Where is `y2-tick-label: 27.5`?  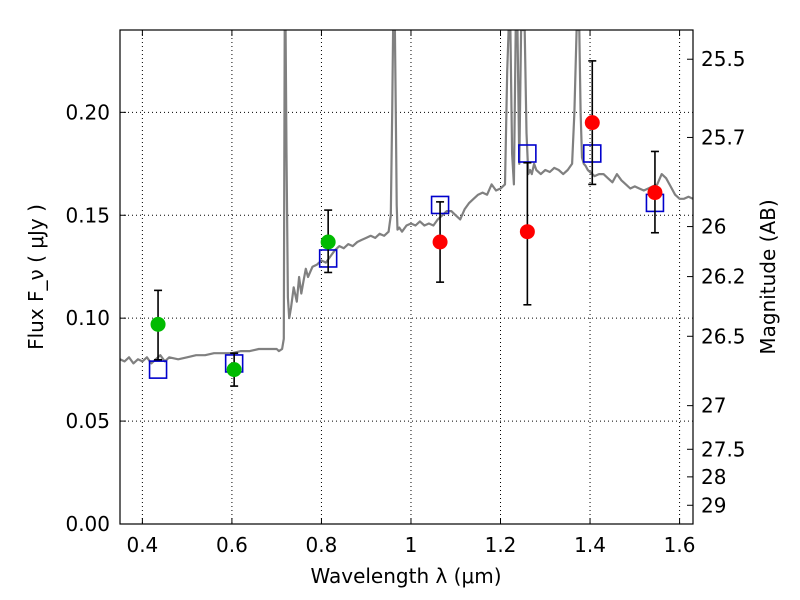
y2-tick-label: 27.5 is located at coordinates (723, 449).